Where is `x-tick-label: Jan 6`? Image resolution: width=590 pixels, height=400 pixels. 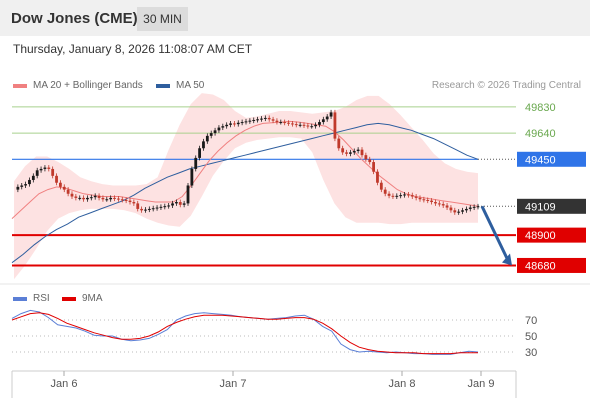 x-tick-label: Jan 6 is located at coordinates (64, 384).